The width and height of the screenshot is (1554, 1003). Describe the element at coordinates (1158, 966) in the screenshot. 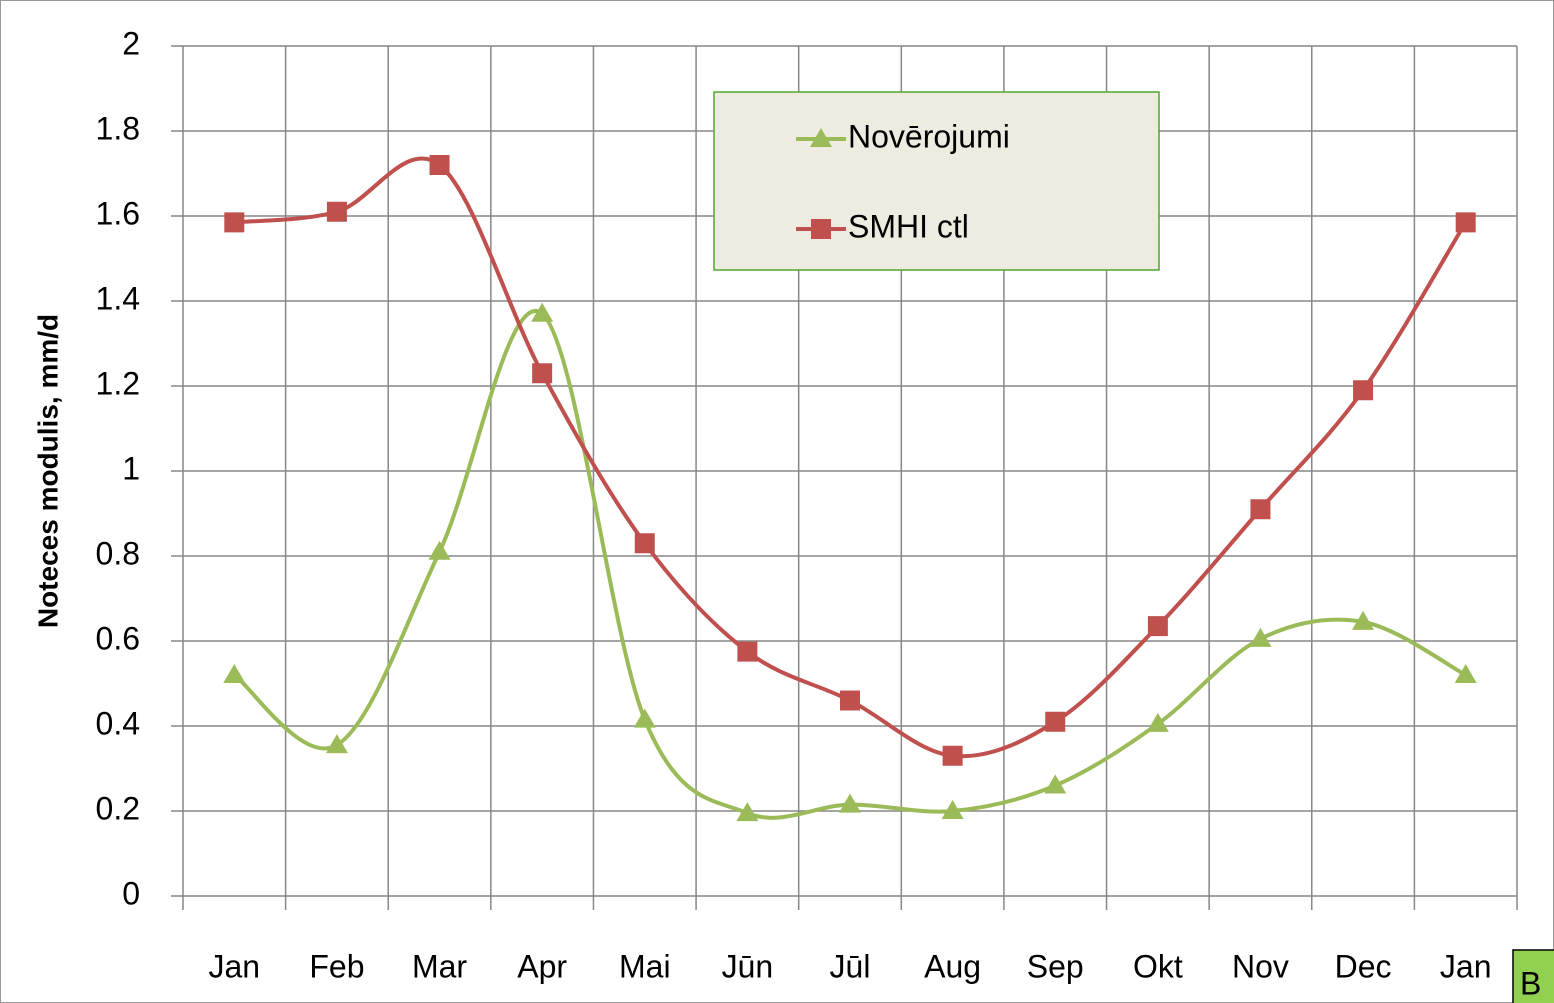

I see `x-tick-label: Okt` at that location.